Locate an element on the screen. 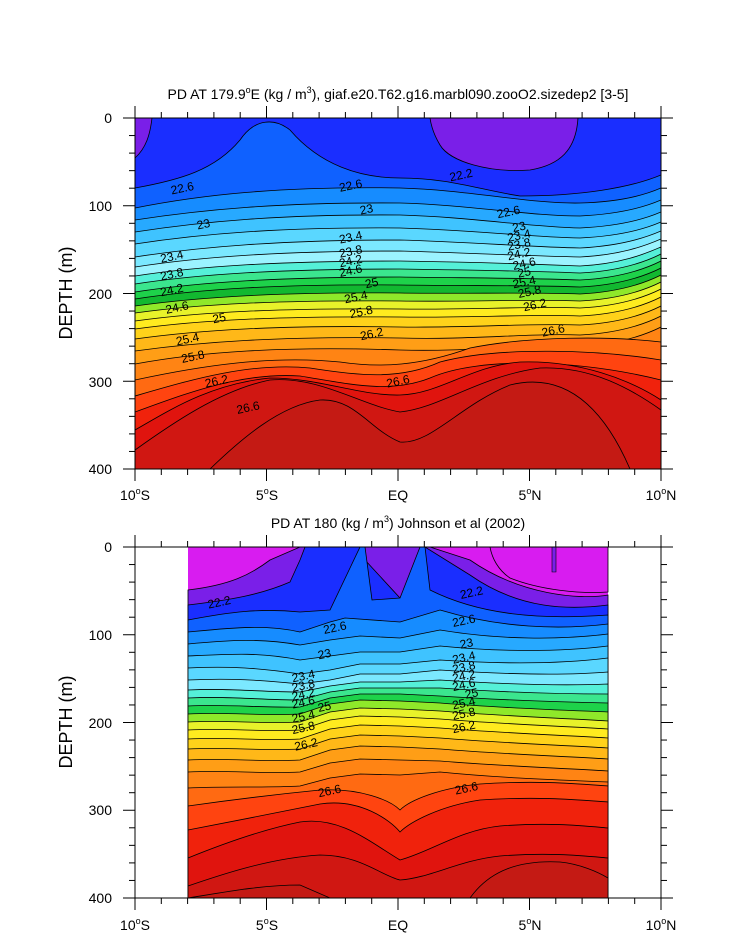 The width and height of the screenshot is (733, 945). bottom-y-tick-300: 300 is located at coordinates (101, 810).